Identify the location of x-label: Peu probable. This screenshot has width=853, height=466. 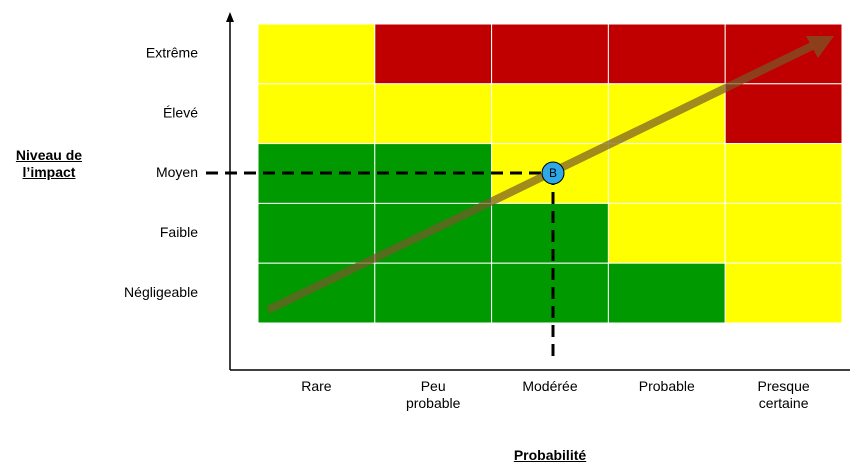
(433, 394).